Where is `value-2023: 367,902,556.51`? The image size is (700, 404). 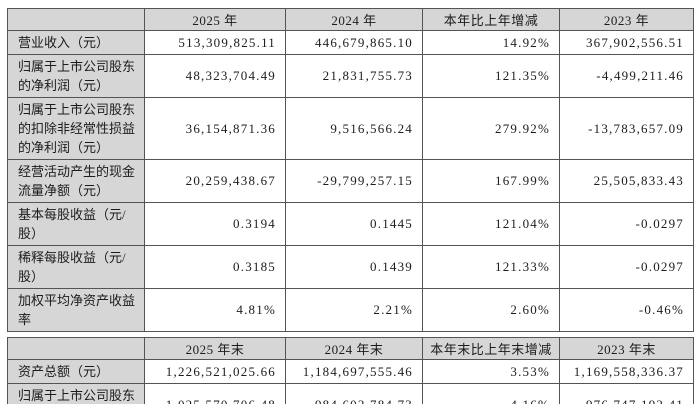
value-2023: 367,902,556.51 is located at coordinates (626, 42).